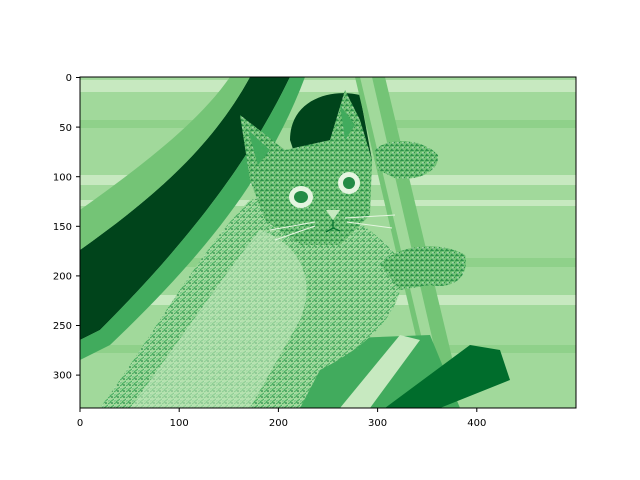 This screenshot has height=480, width=640. What do you see at coordinates (62, 178) in the screenshot?
I see `y-tick-label: 100` at bounding box center [62, 178].